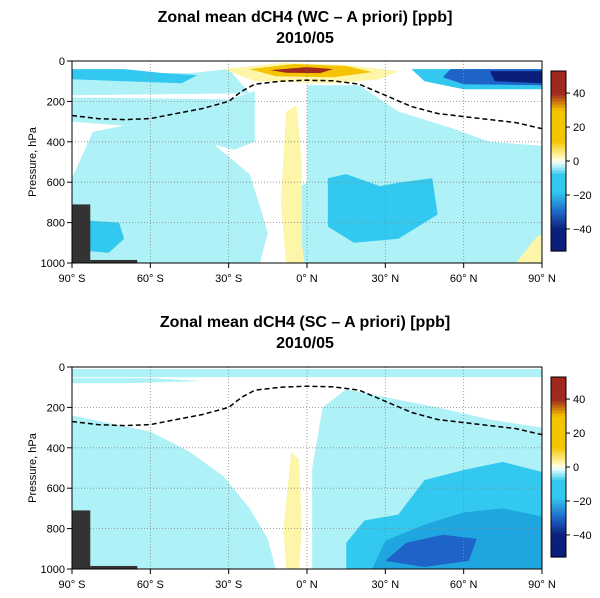 The height and width of the screenshot is (598, 600). I want to click on topography, so click(105, 233).